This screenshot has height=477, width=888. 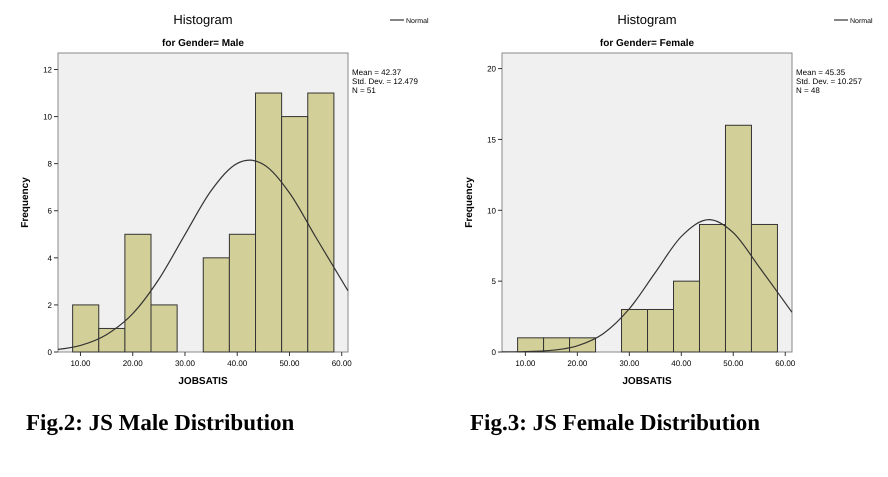 What do you see at coordinates (647, 43) in the screenshot?
I see `chart-subtitle: for Gender= Female` at bounding box center [647, 43].